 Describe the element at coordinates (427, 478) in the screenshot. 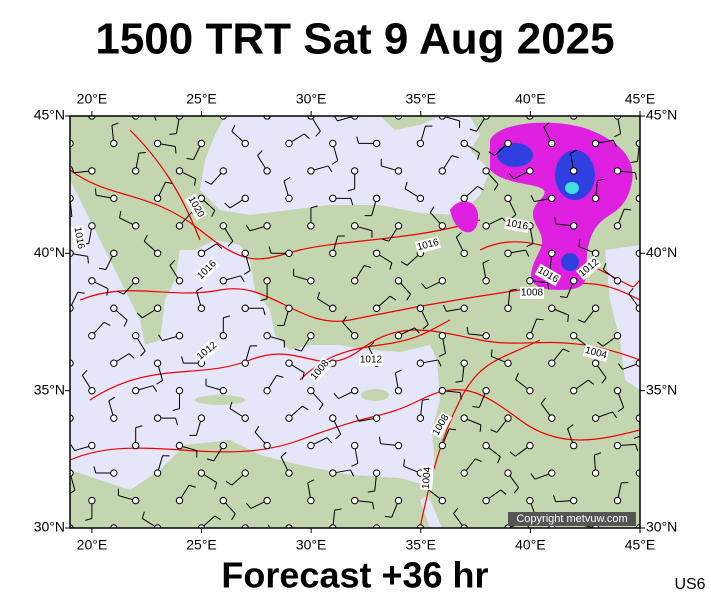

I see `isobar-label: 1004` at that location.